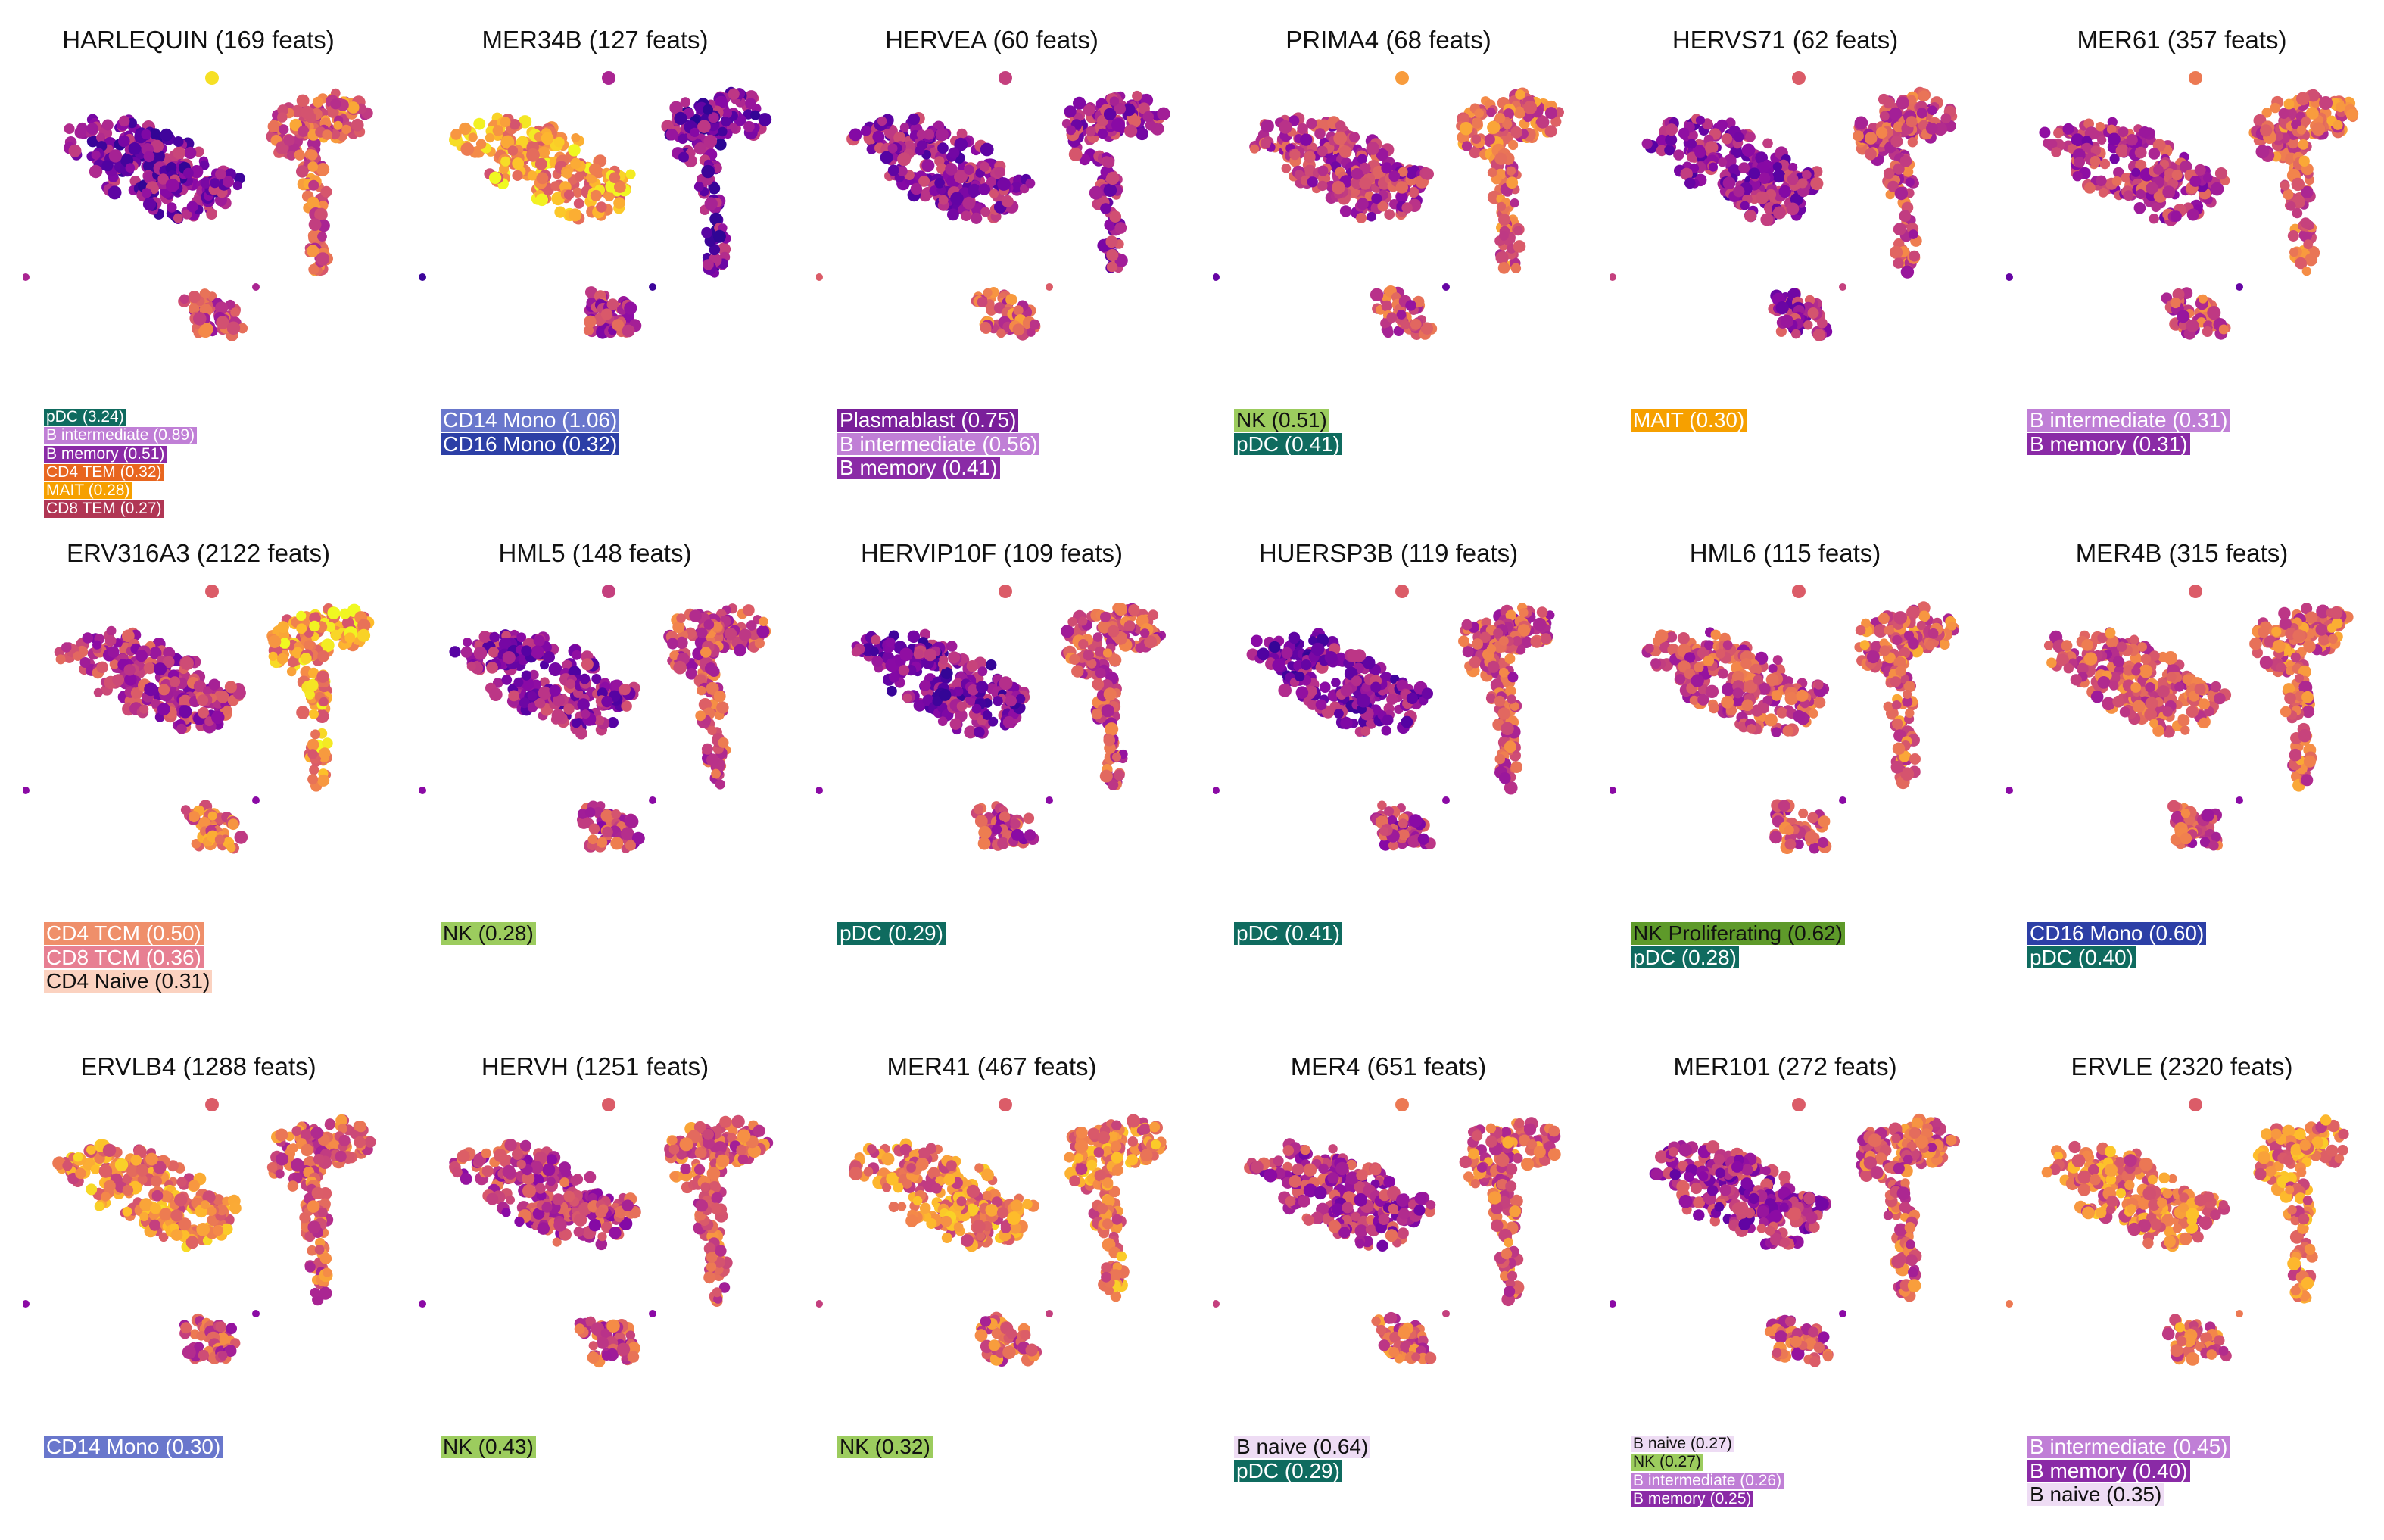 The width and height of the screenshot is (2384, 1540). Describe the element at coordinates (918, 469) in the screenshot. I see `cell-type-label: B memory (0.41)` at that location.